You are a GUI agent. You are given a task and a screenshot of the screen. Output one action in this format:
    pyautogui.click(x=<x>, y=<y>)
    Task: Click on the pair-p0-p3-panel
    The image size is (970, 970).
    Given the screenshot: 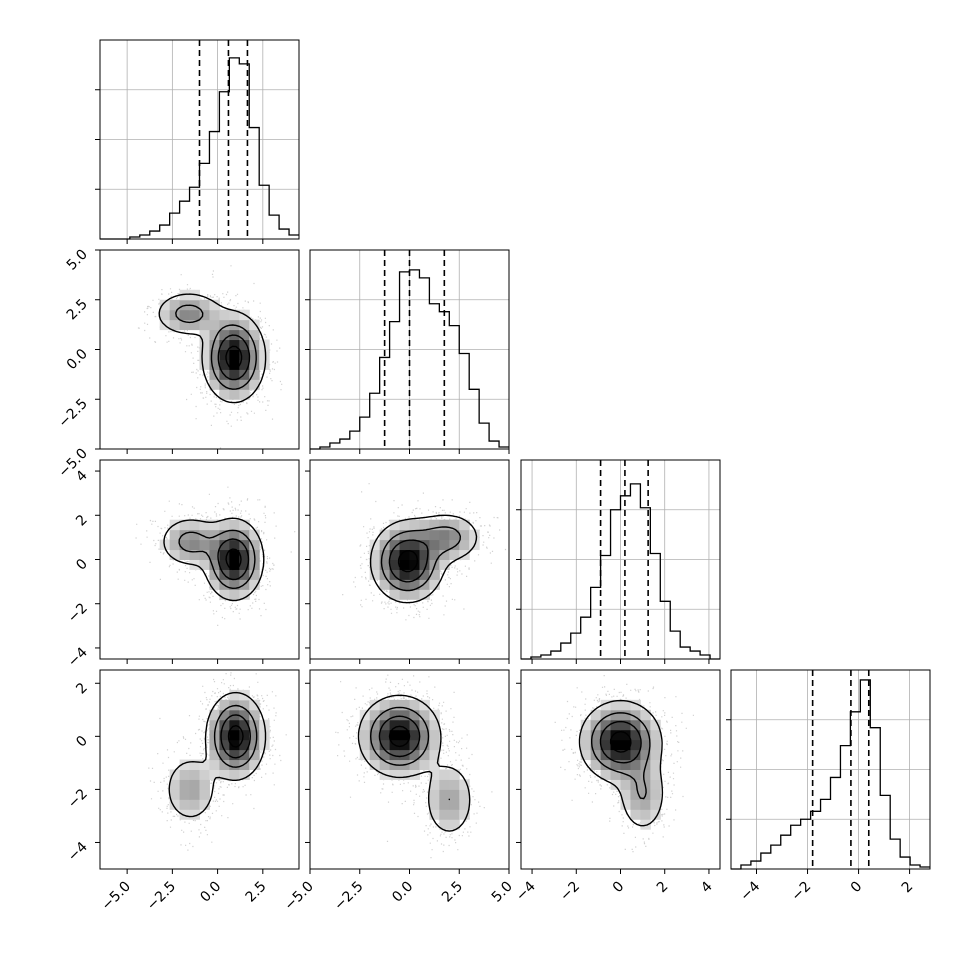 What is the action you would take?
    pyautogui.click(x=217, y=761)
    